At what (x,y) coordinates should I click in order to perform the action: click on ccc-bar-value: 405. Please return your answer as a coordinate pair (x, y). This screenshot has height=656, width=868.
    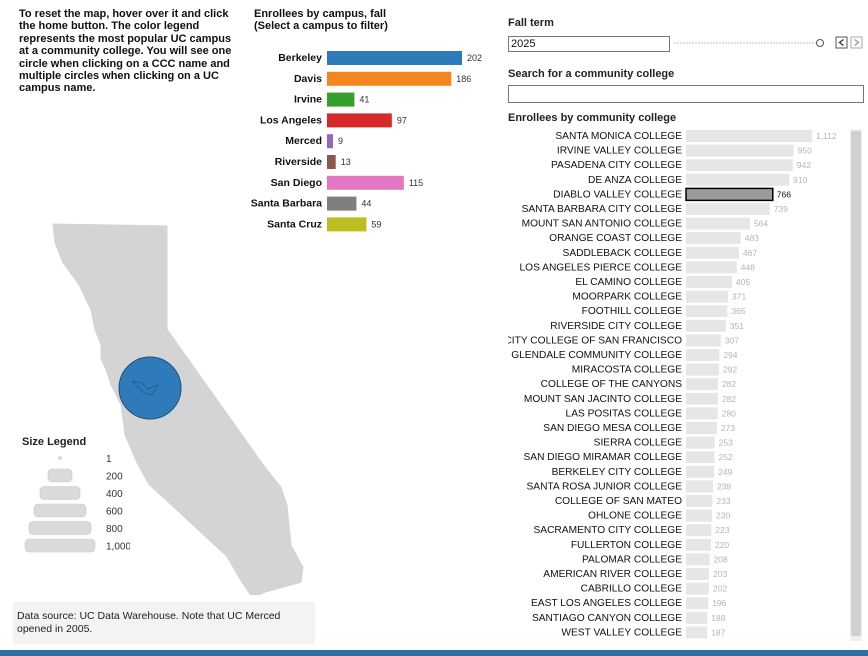
    Looking at the image, I should click on (743, 282).